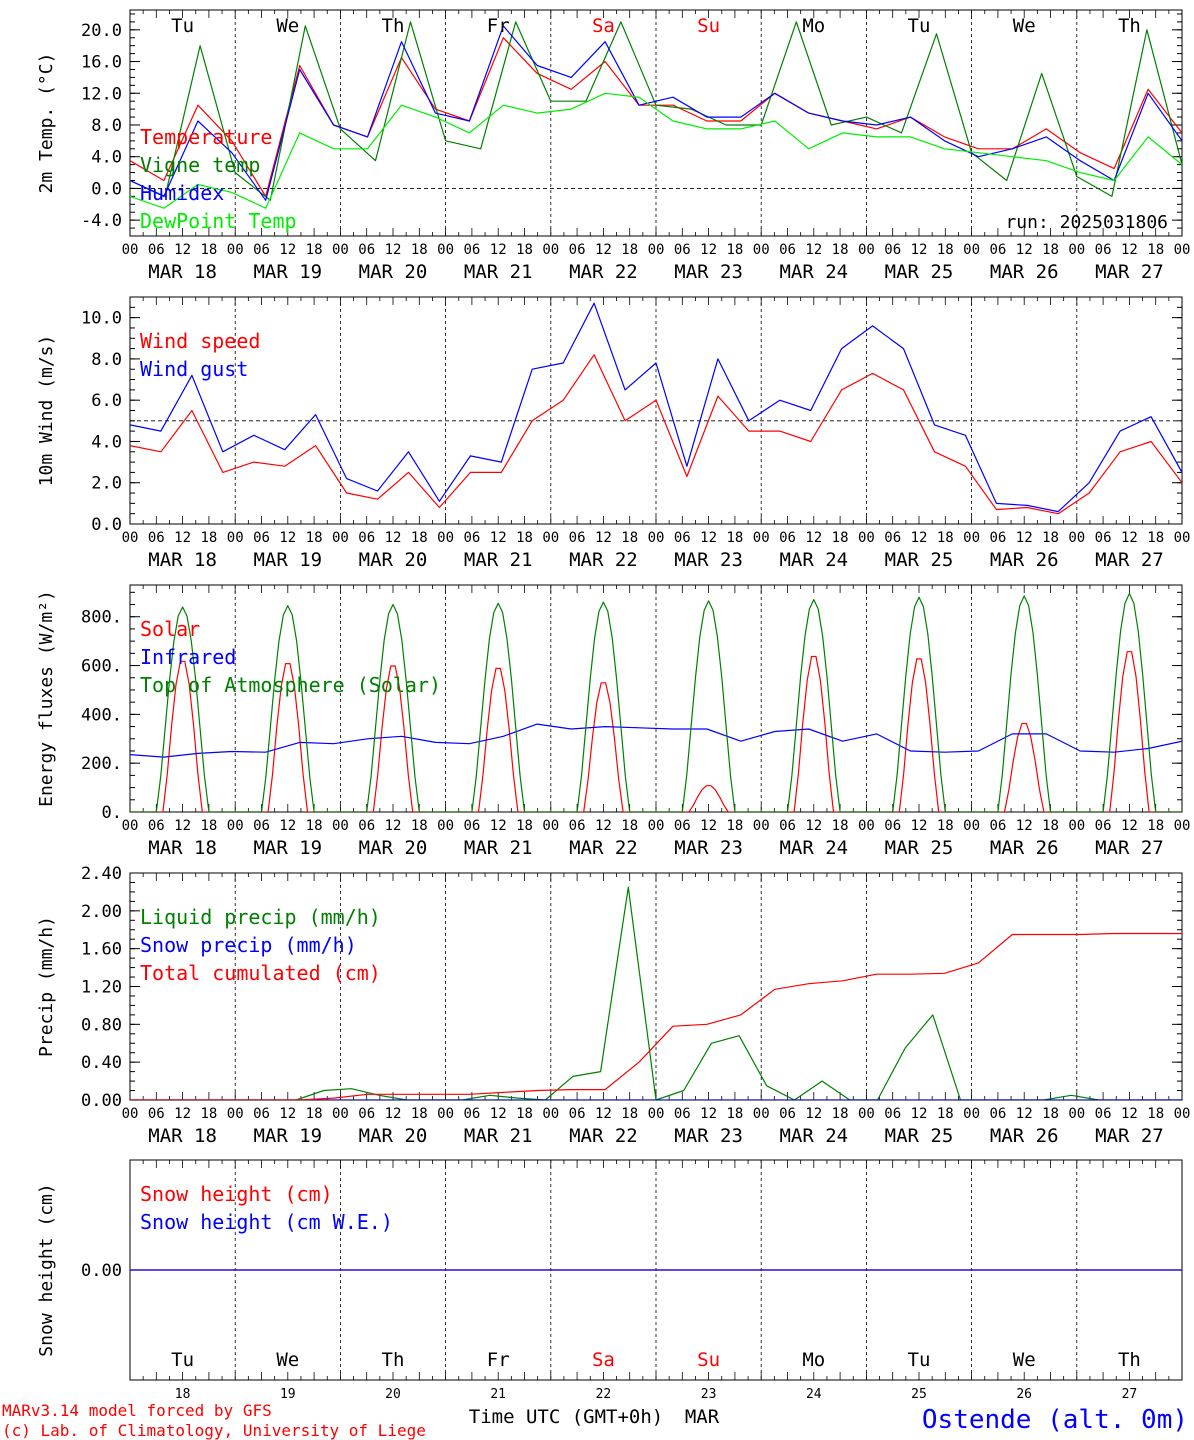 This screenshot has height=1440, width=1194. Describe the element at coordinates (101, 319) in the screenshot. I see `y-tick-label: 10.0` at that location.